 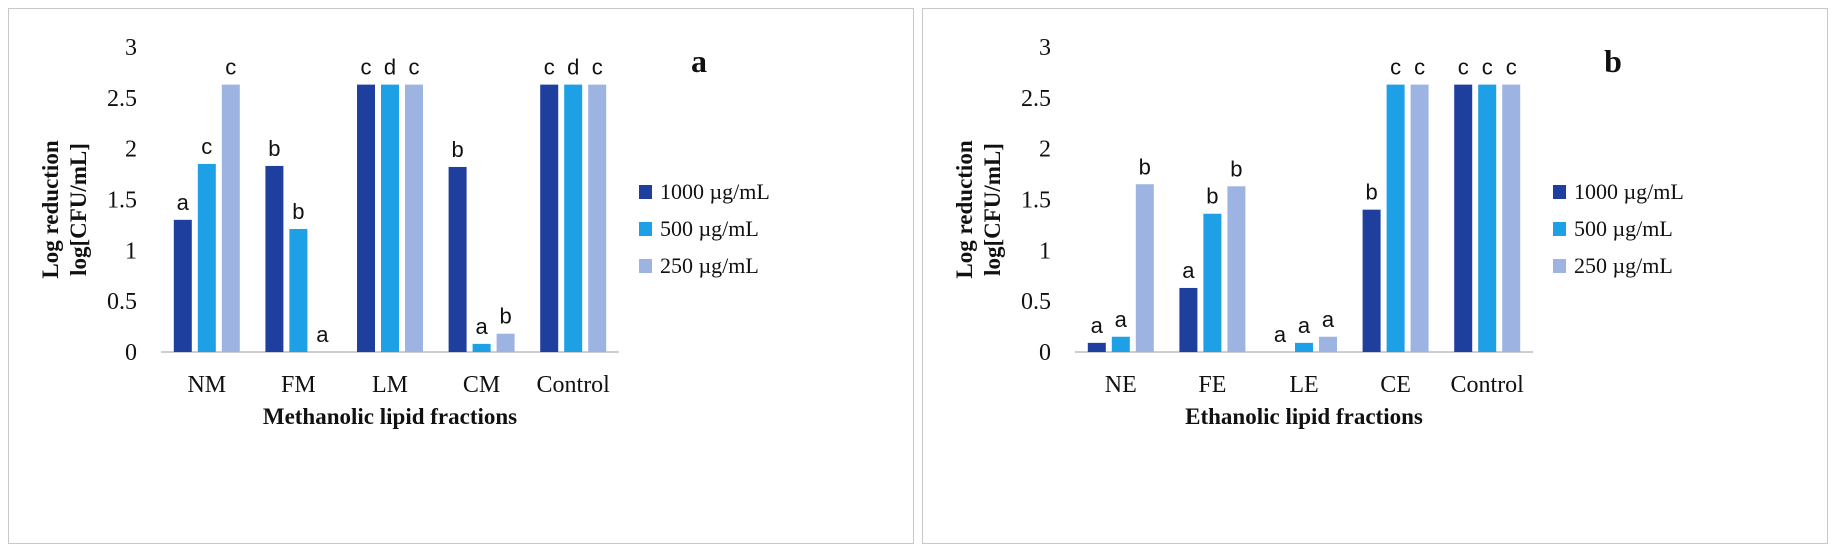 What do you see at coordinates (206, 385) in the screenshot?
I see `x-category-label: NM` at bounding box center [206, 385].